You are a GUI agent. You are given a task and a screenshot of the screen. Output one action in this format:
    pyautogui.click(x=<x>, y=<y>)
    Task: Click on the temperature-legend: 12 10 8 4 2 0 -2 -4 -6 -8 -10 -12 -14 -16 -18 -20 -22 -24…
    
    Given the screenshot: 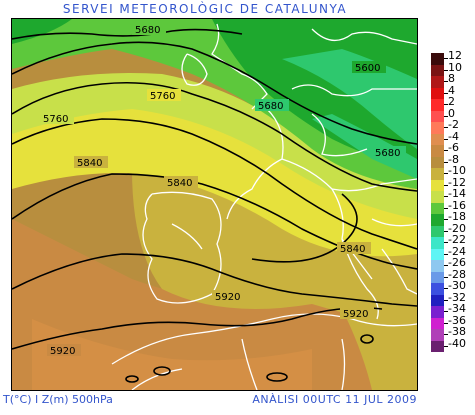 What is the action you would take?
    pyautogui.click(x=451, y=200)
    